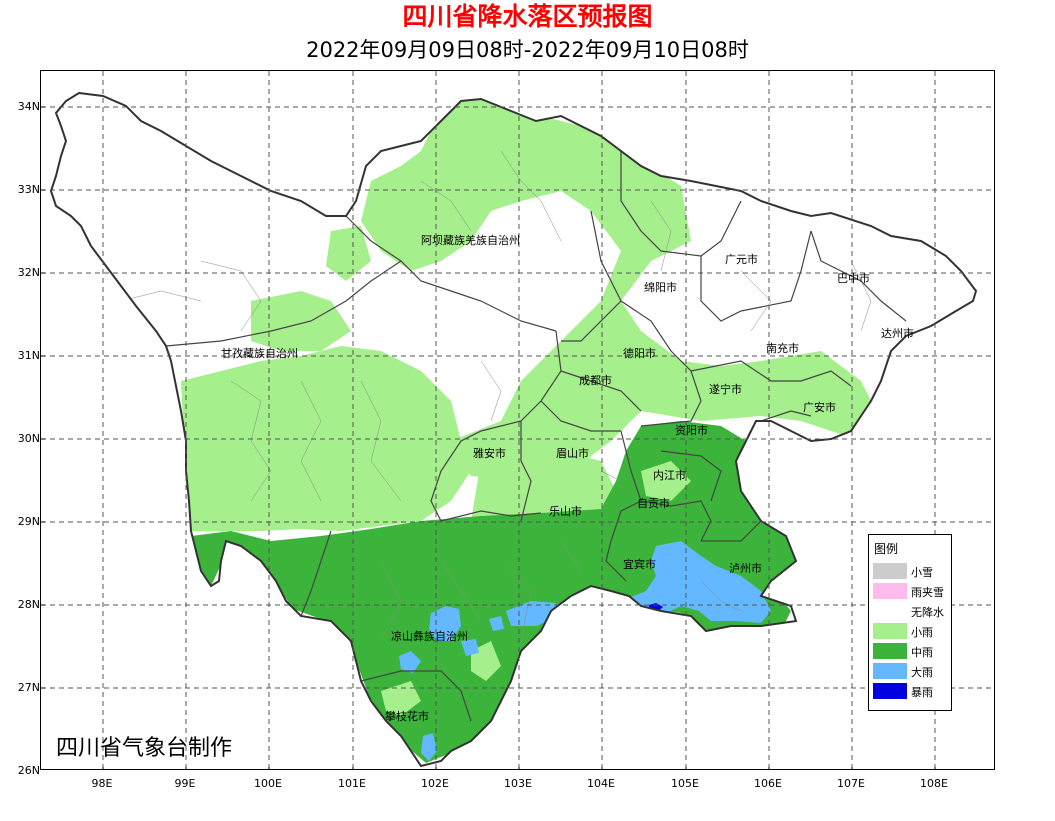 The width and height of the screenshot is (1055, 821). Describe the element at coordinates (185, 783) in the screenshot. I see `lon-tick-99: 99E` at that location.